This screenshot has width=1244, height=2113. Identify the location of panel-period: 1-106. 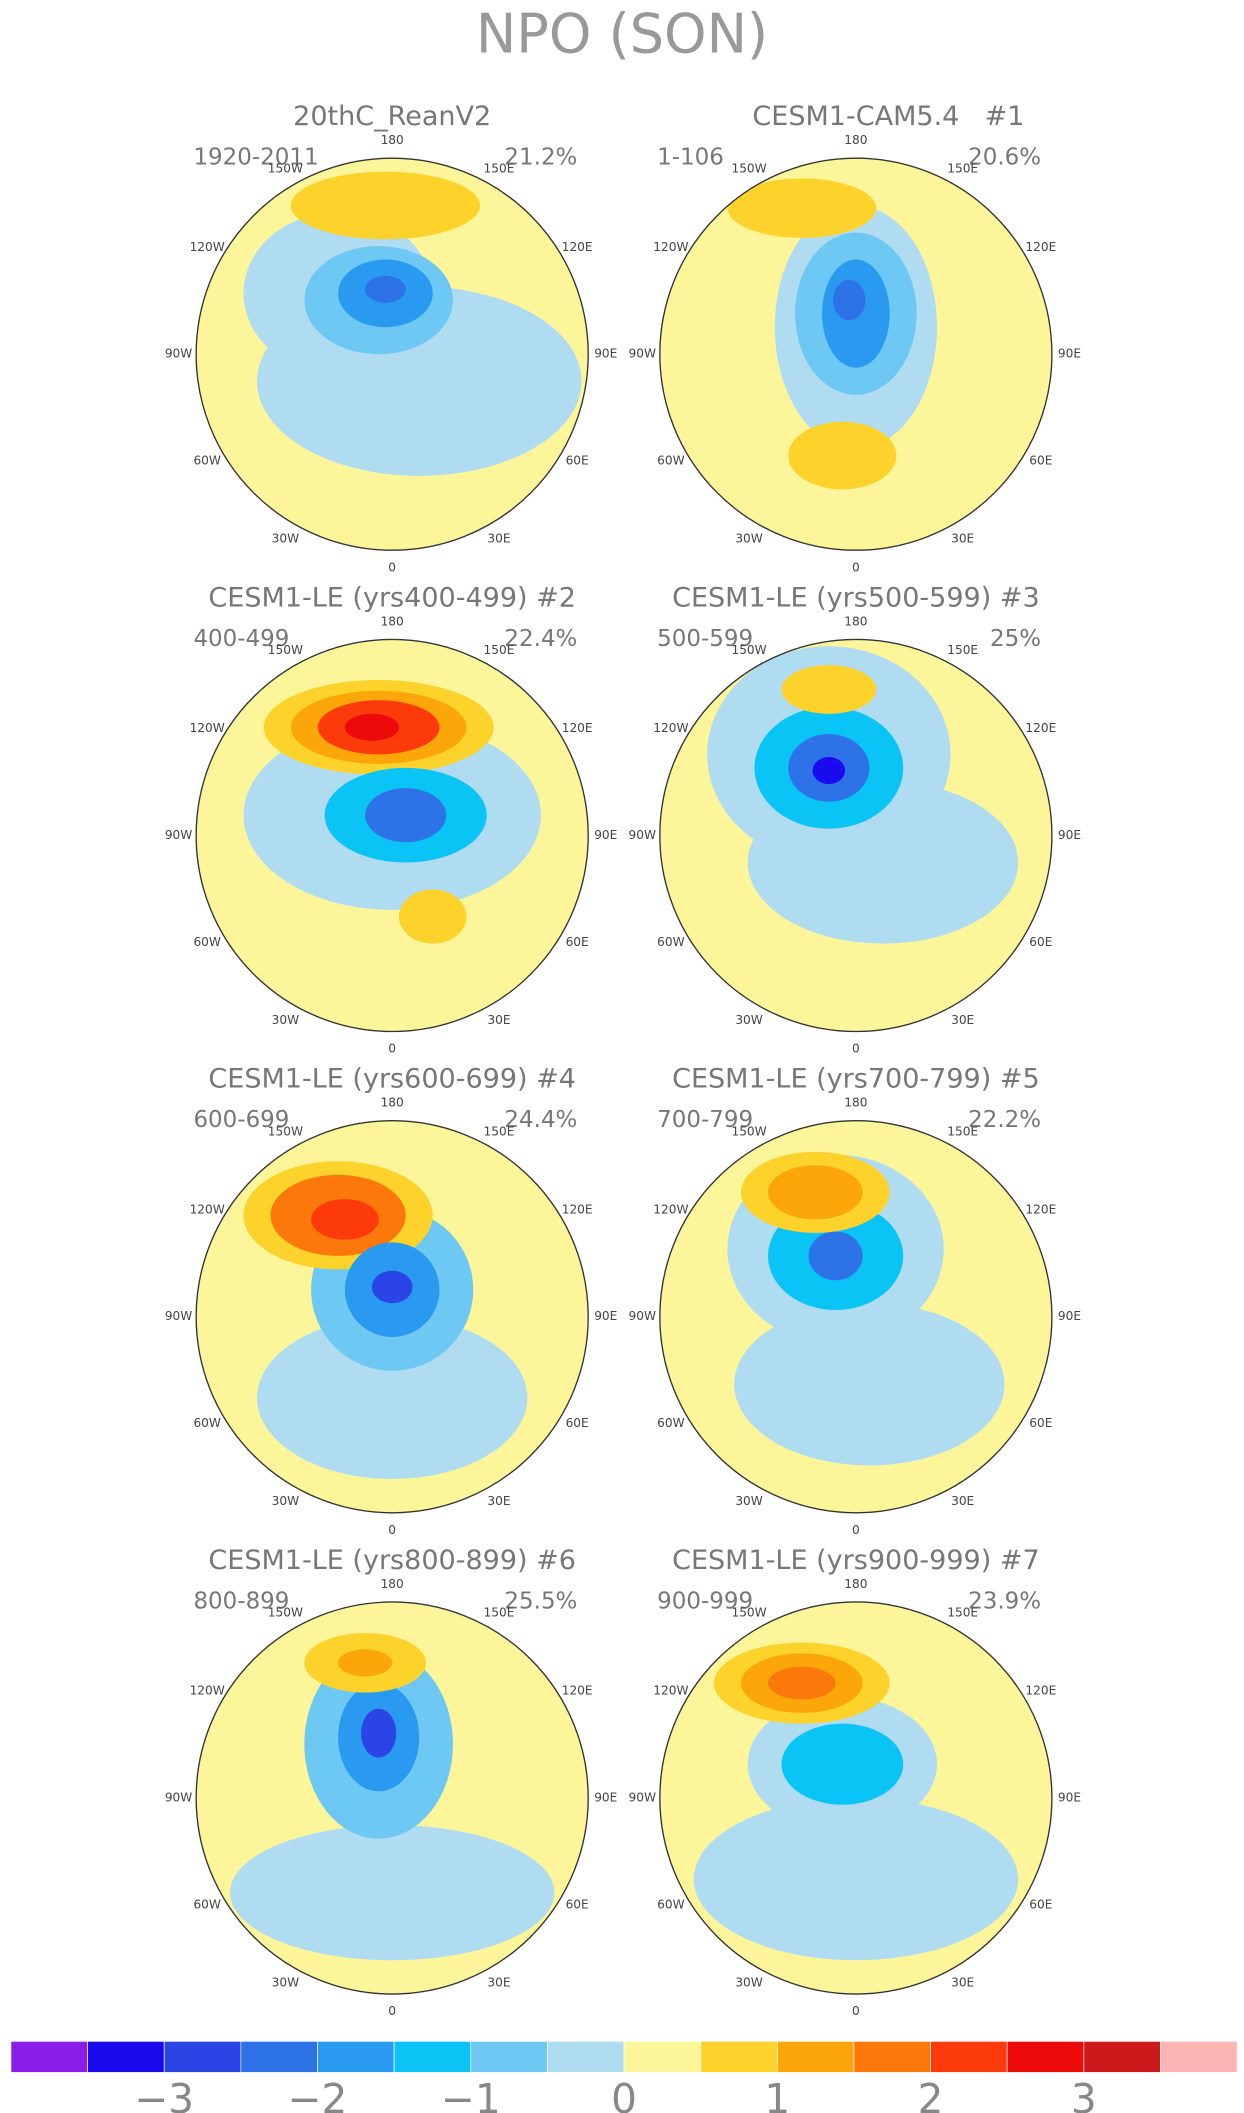
(690, 158).